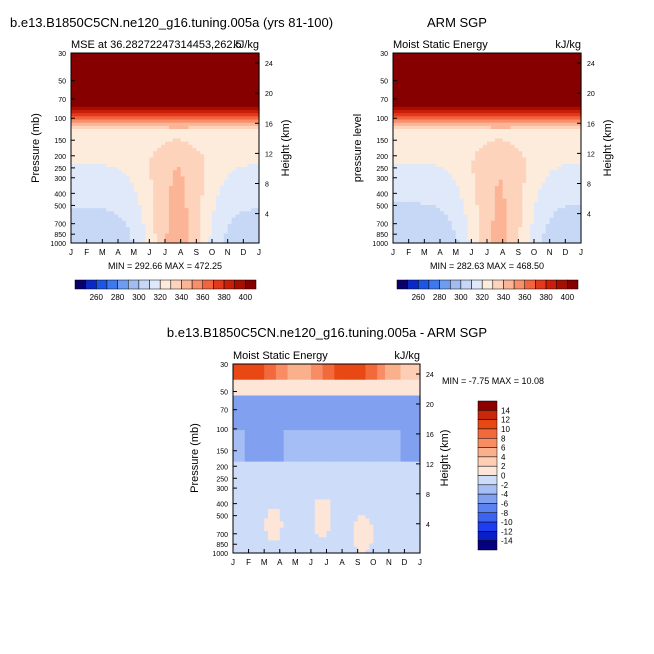 The width and height of the screenshot is (654, 654). What do you see at coordinates (144, 284) in the screenshot?
I see `colorbar-swatch` at bounding box center [144, 284].